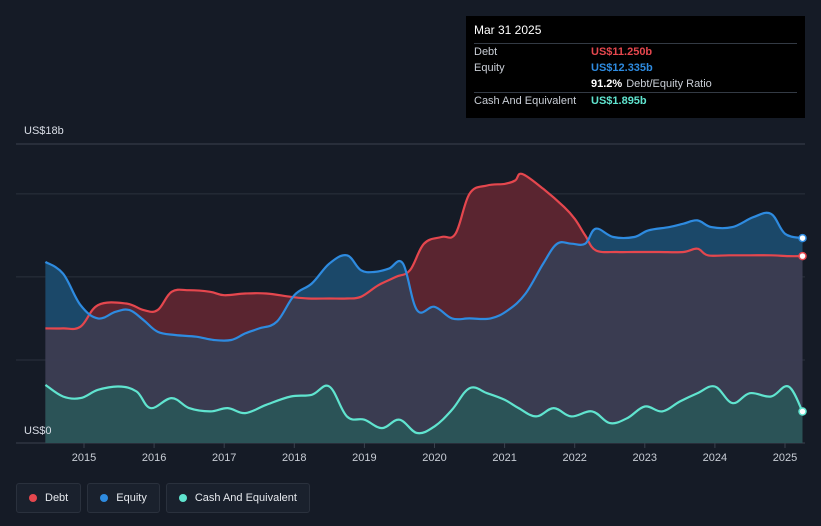 This screenshot has height=526, width=821. I want to click on x-tick-label-2015: 2015, so click(84, 458).